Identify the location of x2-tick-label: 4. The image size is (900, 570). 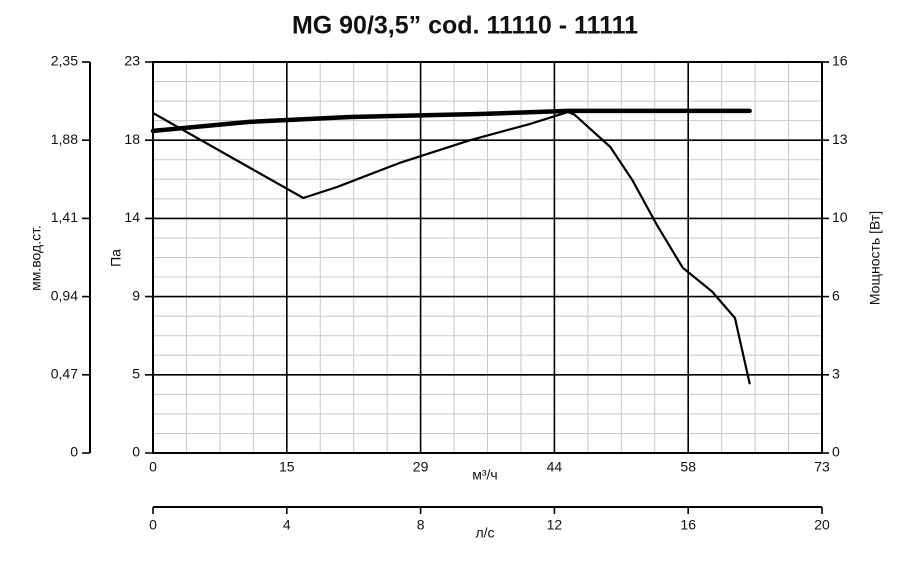
(287, 525).